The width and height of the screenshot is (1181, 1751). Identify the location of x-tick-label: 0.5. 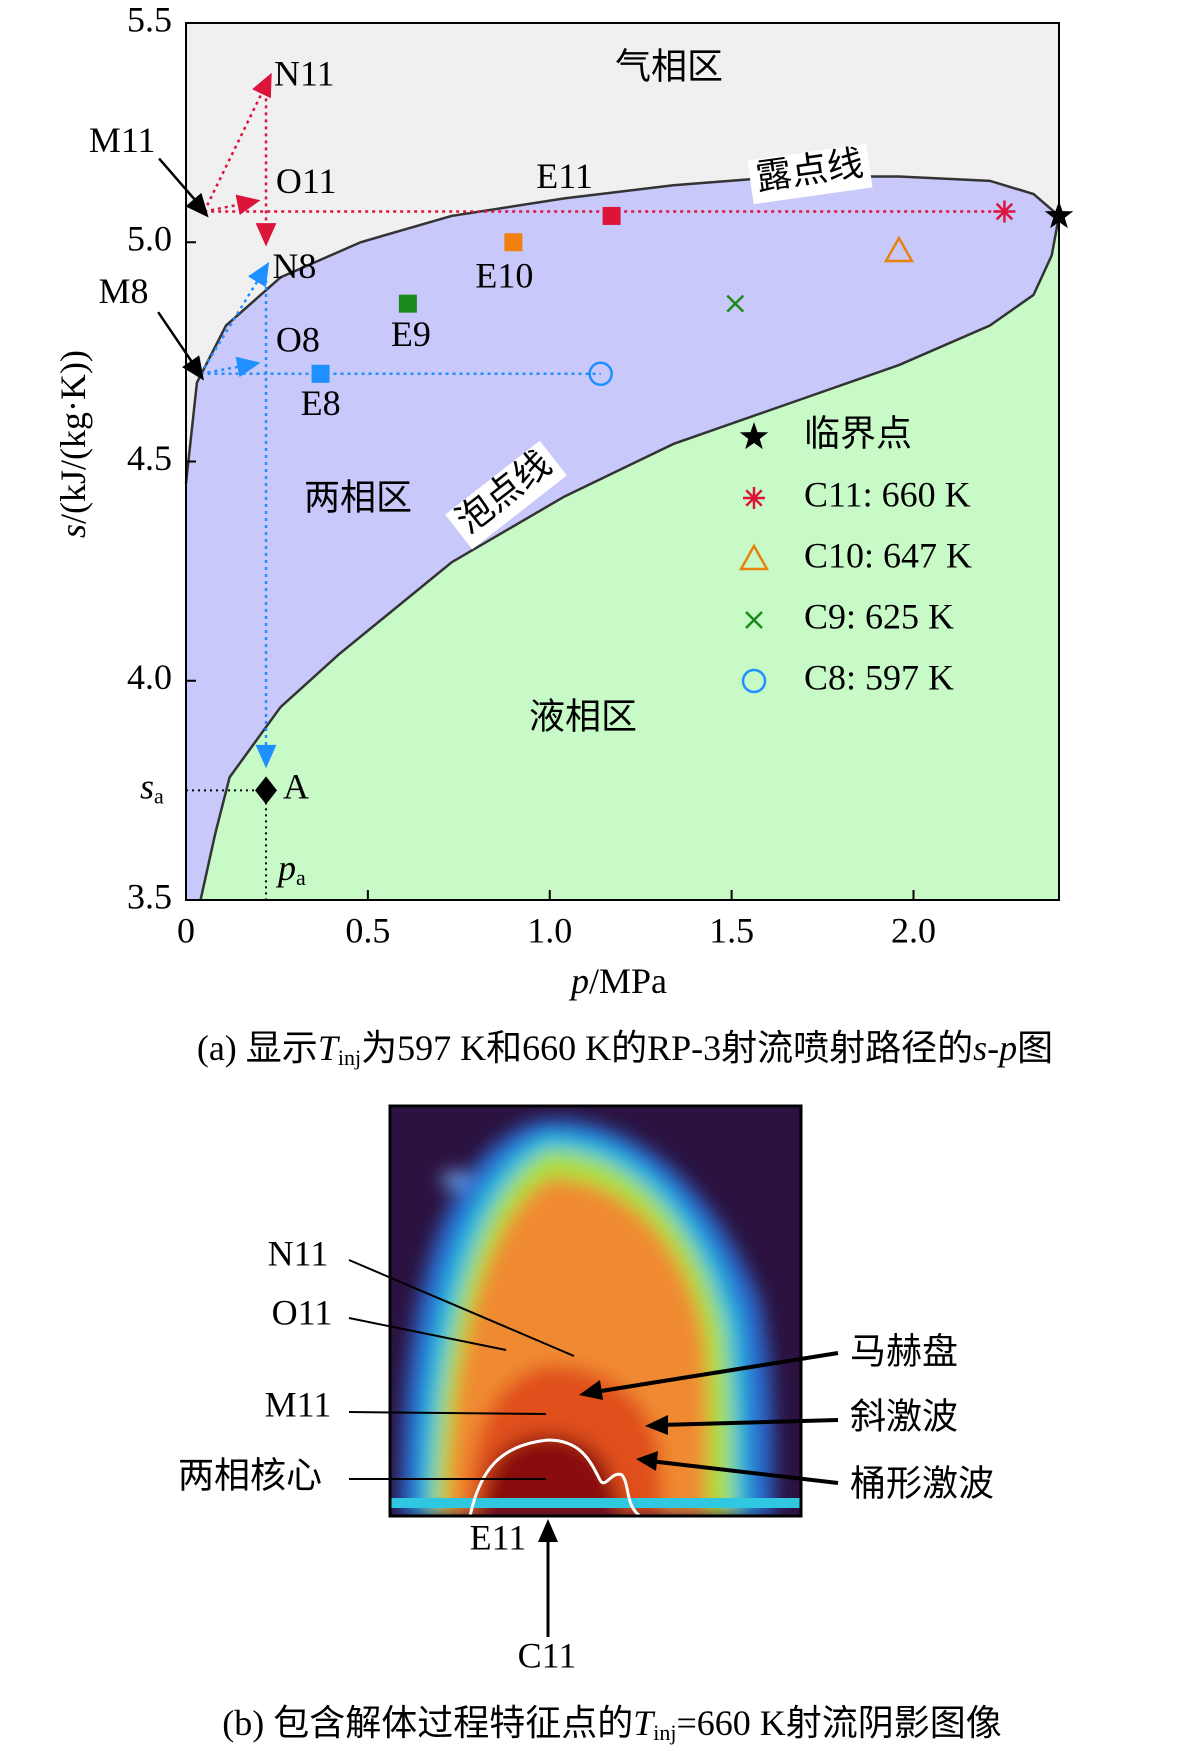
(367, 930).